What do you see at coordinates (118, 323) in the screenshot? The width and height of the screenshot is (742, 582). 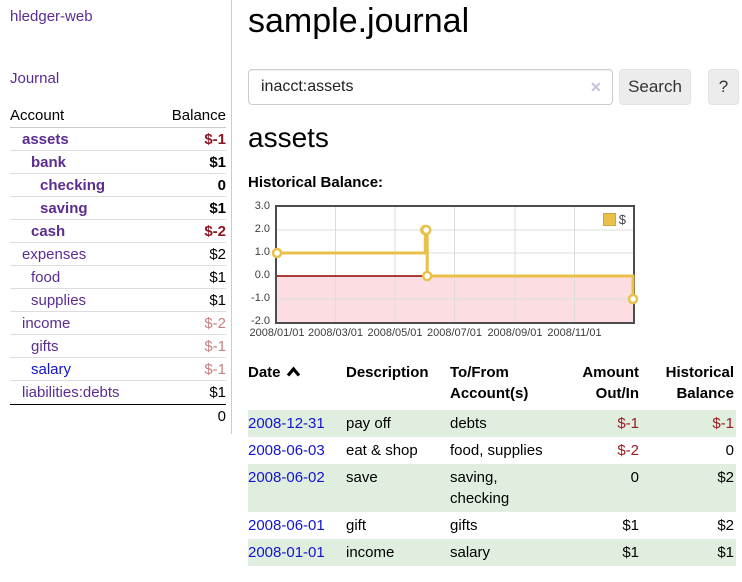 I see `account-row: income $-2` at bounding box center [118, 323].